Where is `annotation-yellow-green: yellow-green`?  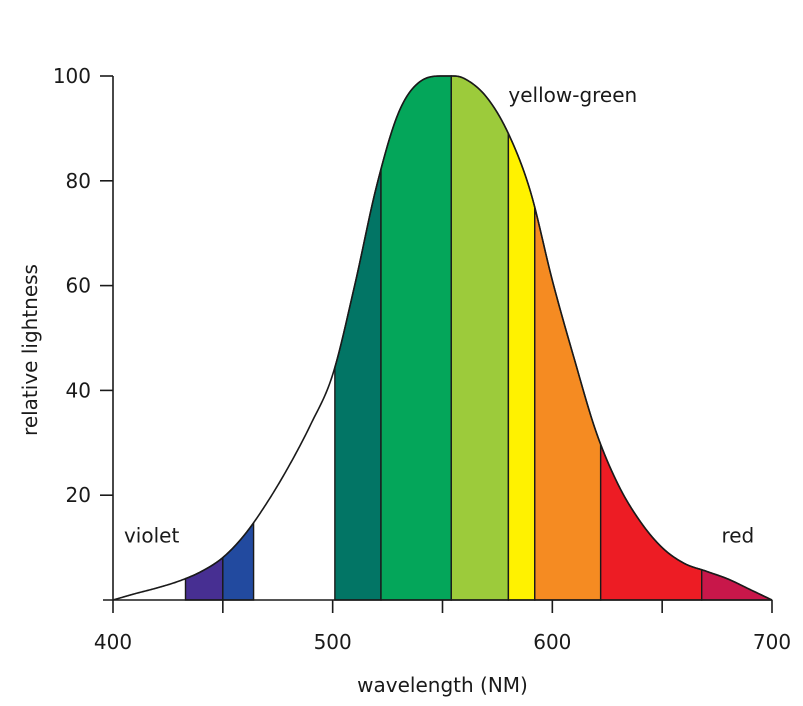 annotation-yellow-green: yellow-green is located at coordinates (572, 95).